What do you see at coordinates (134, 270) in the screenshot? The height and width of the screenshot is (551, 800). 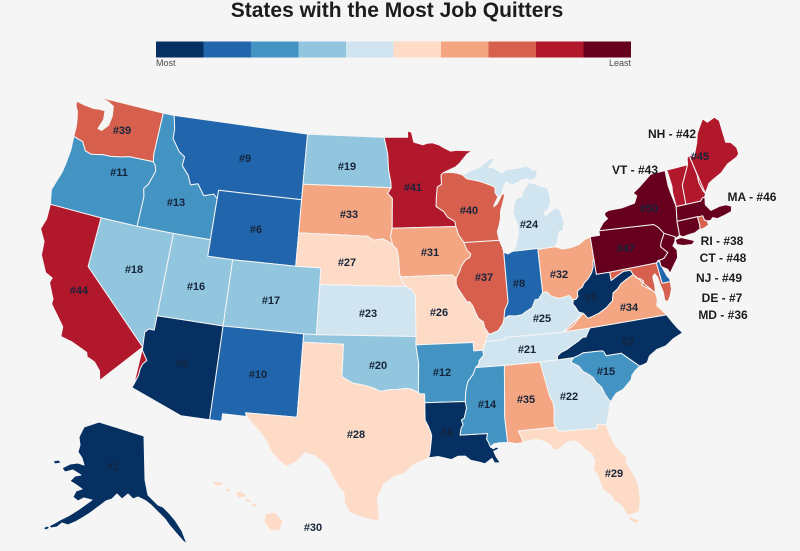 I see `svg-text: #18` at bounding box center [134, 270].